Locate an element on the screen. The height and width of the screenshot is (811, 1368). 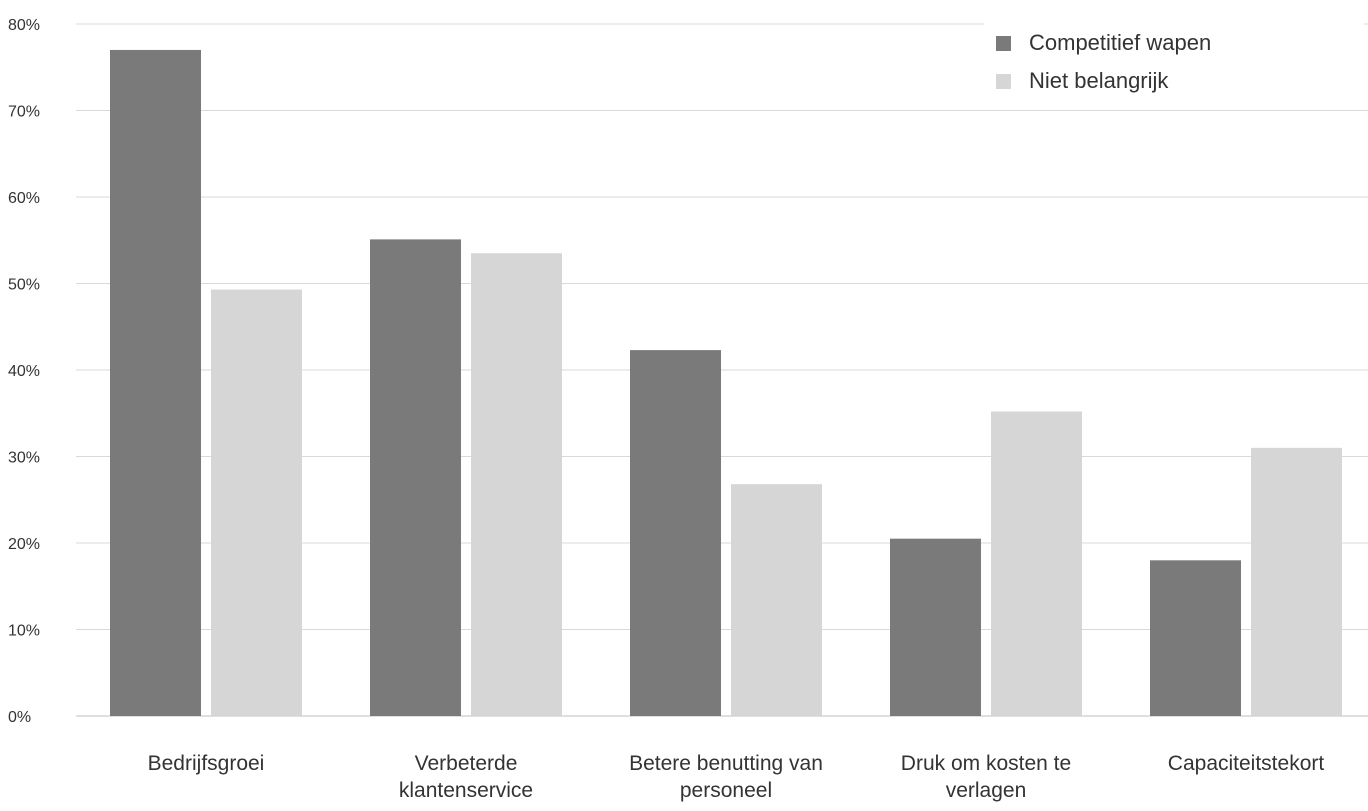
legend-background is located at coordinates (1174, 64).